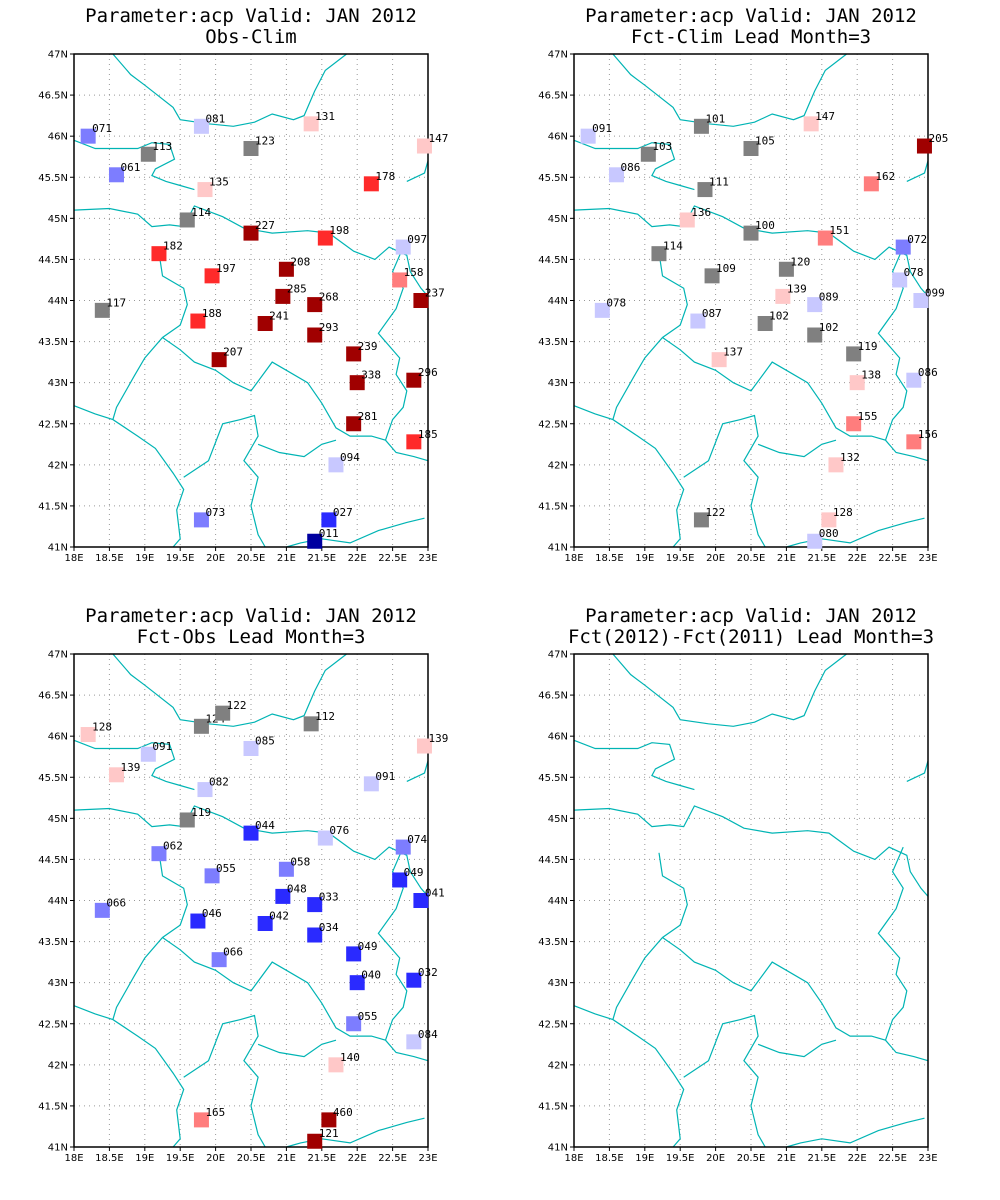 This screenshot has height=1200, width=1000. Describe the element at coordinates (329, 327) in the screenshot. I see `station-value-label: 293` at that location.